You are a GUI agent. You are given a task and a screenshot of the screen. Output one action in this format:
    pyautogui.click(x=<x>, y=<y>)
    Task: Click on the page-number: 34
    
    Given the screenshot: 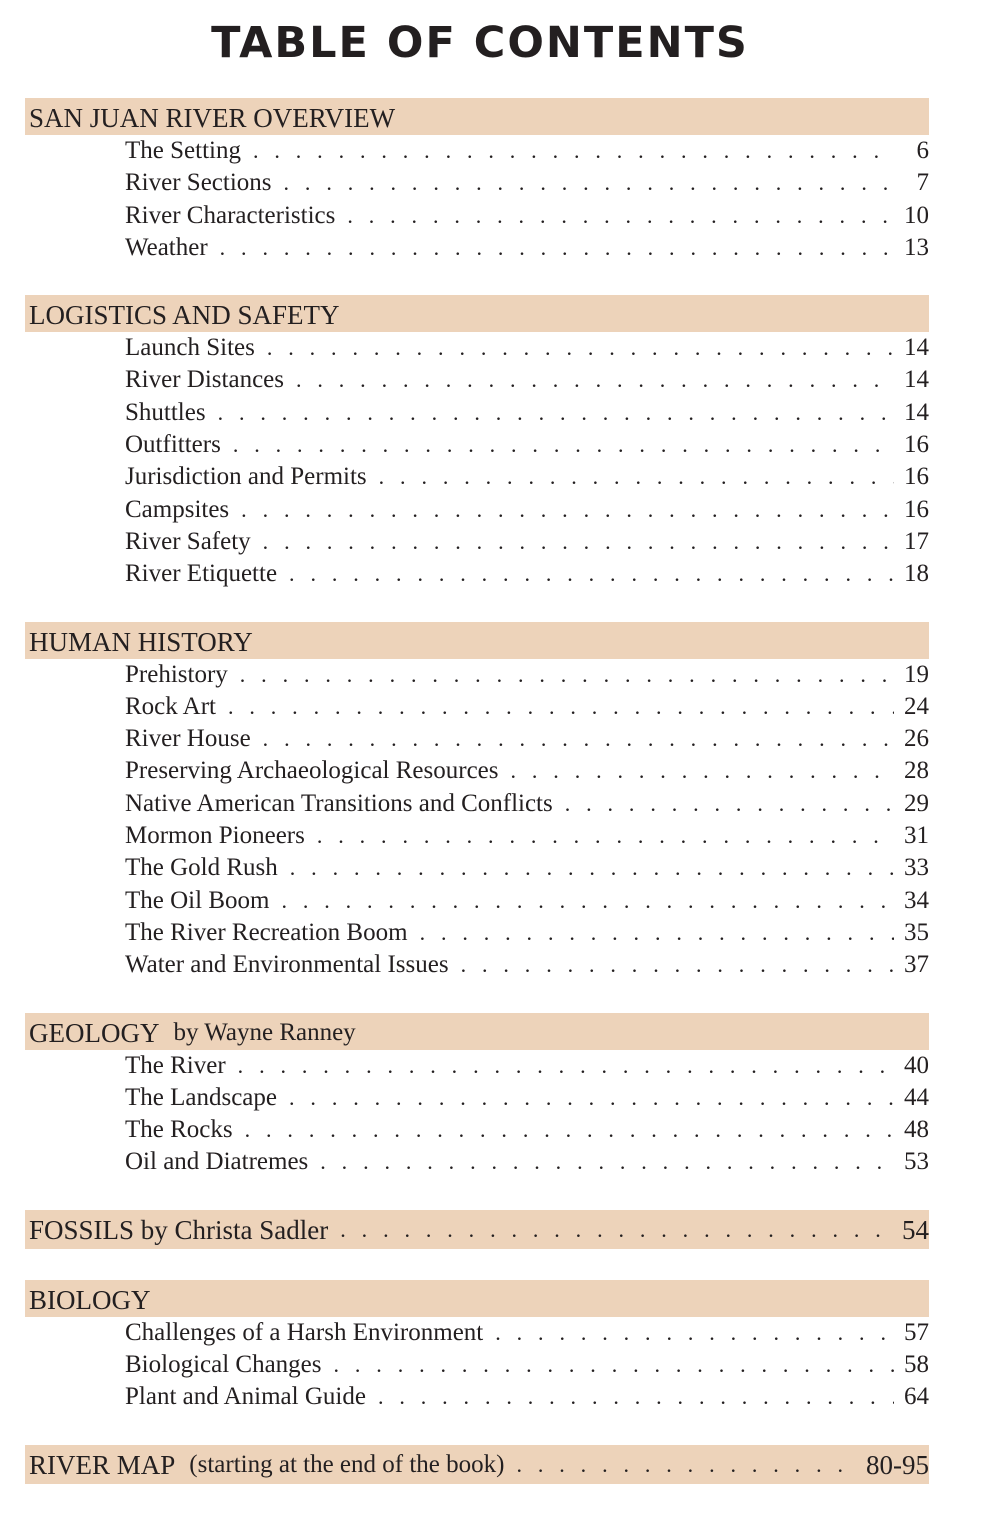 What is the action you would take?
    pyautogui.click(x=916, y=900)
    